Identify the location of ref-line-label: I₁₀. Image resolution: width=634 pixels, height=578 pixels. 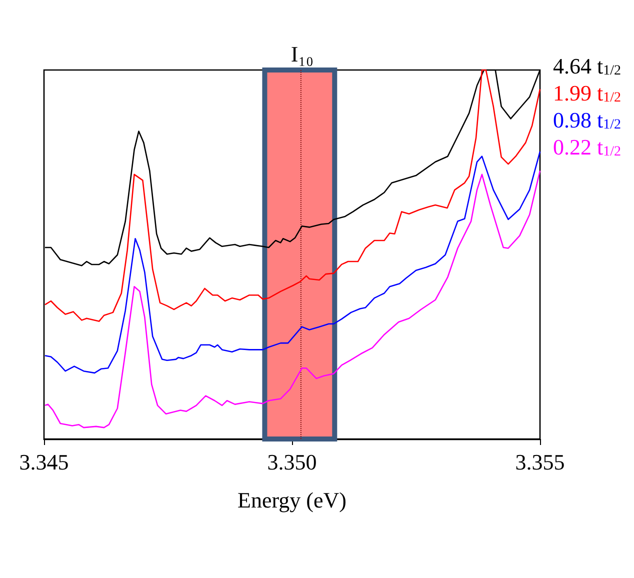
(302, 54).